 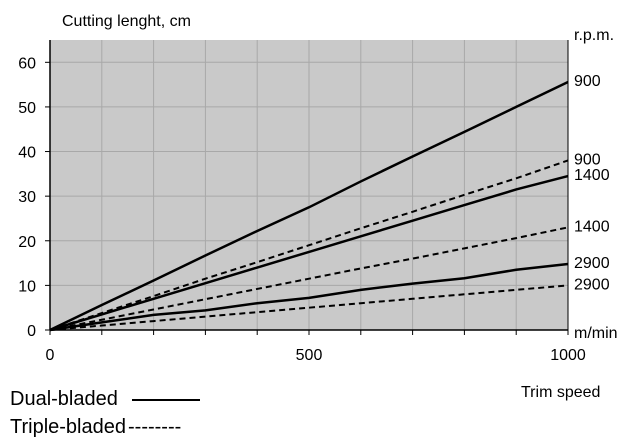 I want to click on legend-triple-bladed: Triple-bladed --------, so click(x=95, y=427).